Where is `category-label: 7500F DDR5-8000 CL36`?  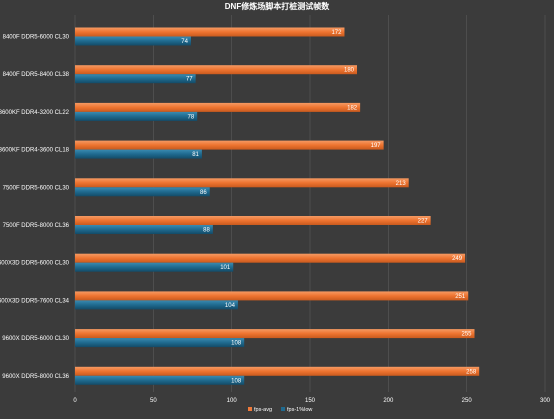 category-label: 7500F DDR5-8000 CL36 is located at coordinates (36, 226).